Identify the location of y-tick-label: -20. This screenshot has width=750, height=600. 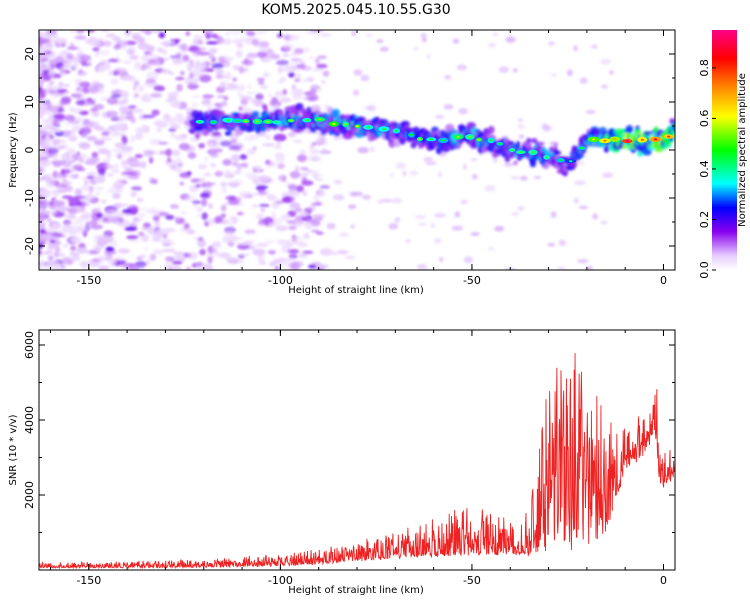
(29, 246).